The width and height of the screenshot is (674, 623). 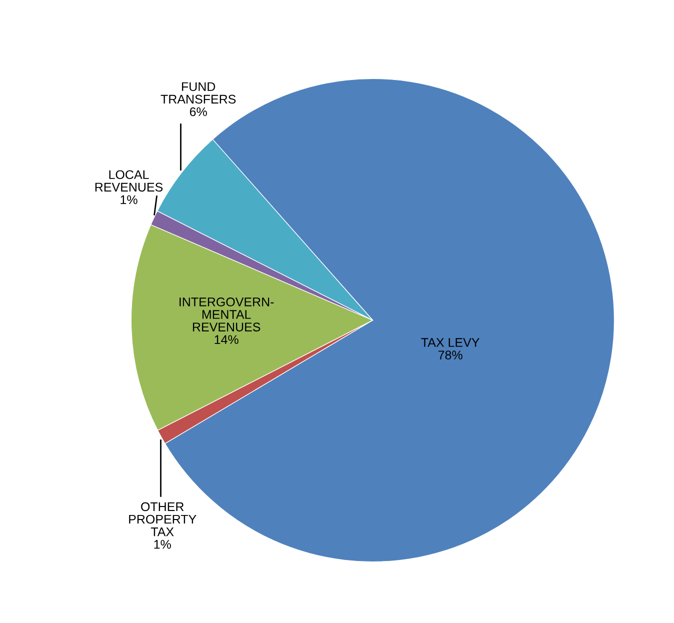 What do you see at coordinates (226, 339) in the screenshot?
I see `data-label: 14%` at bounding box center [226, 339].